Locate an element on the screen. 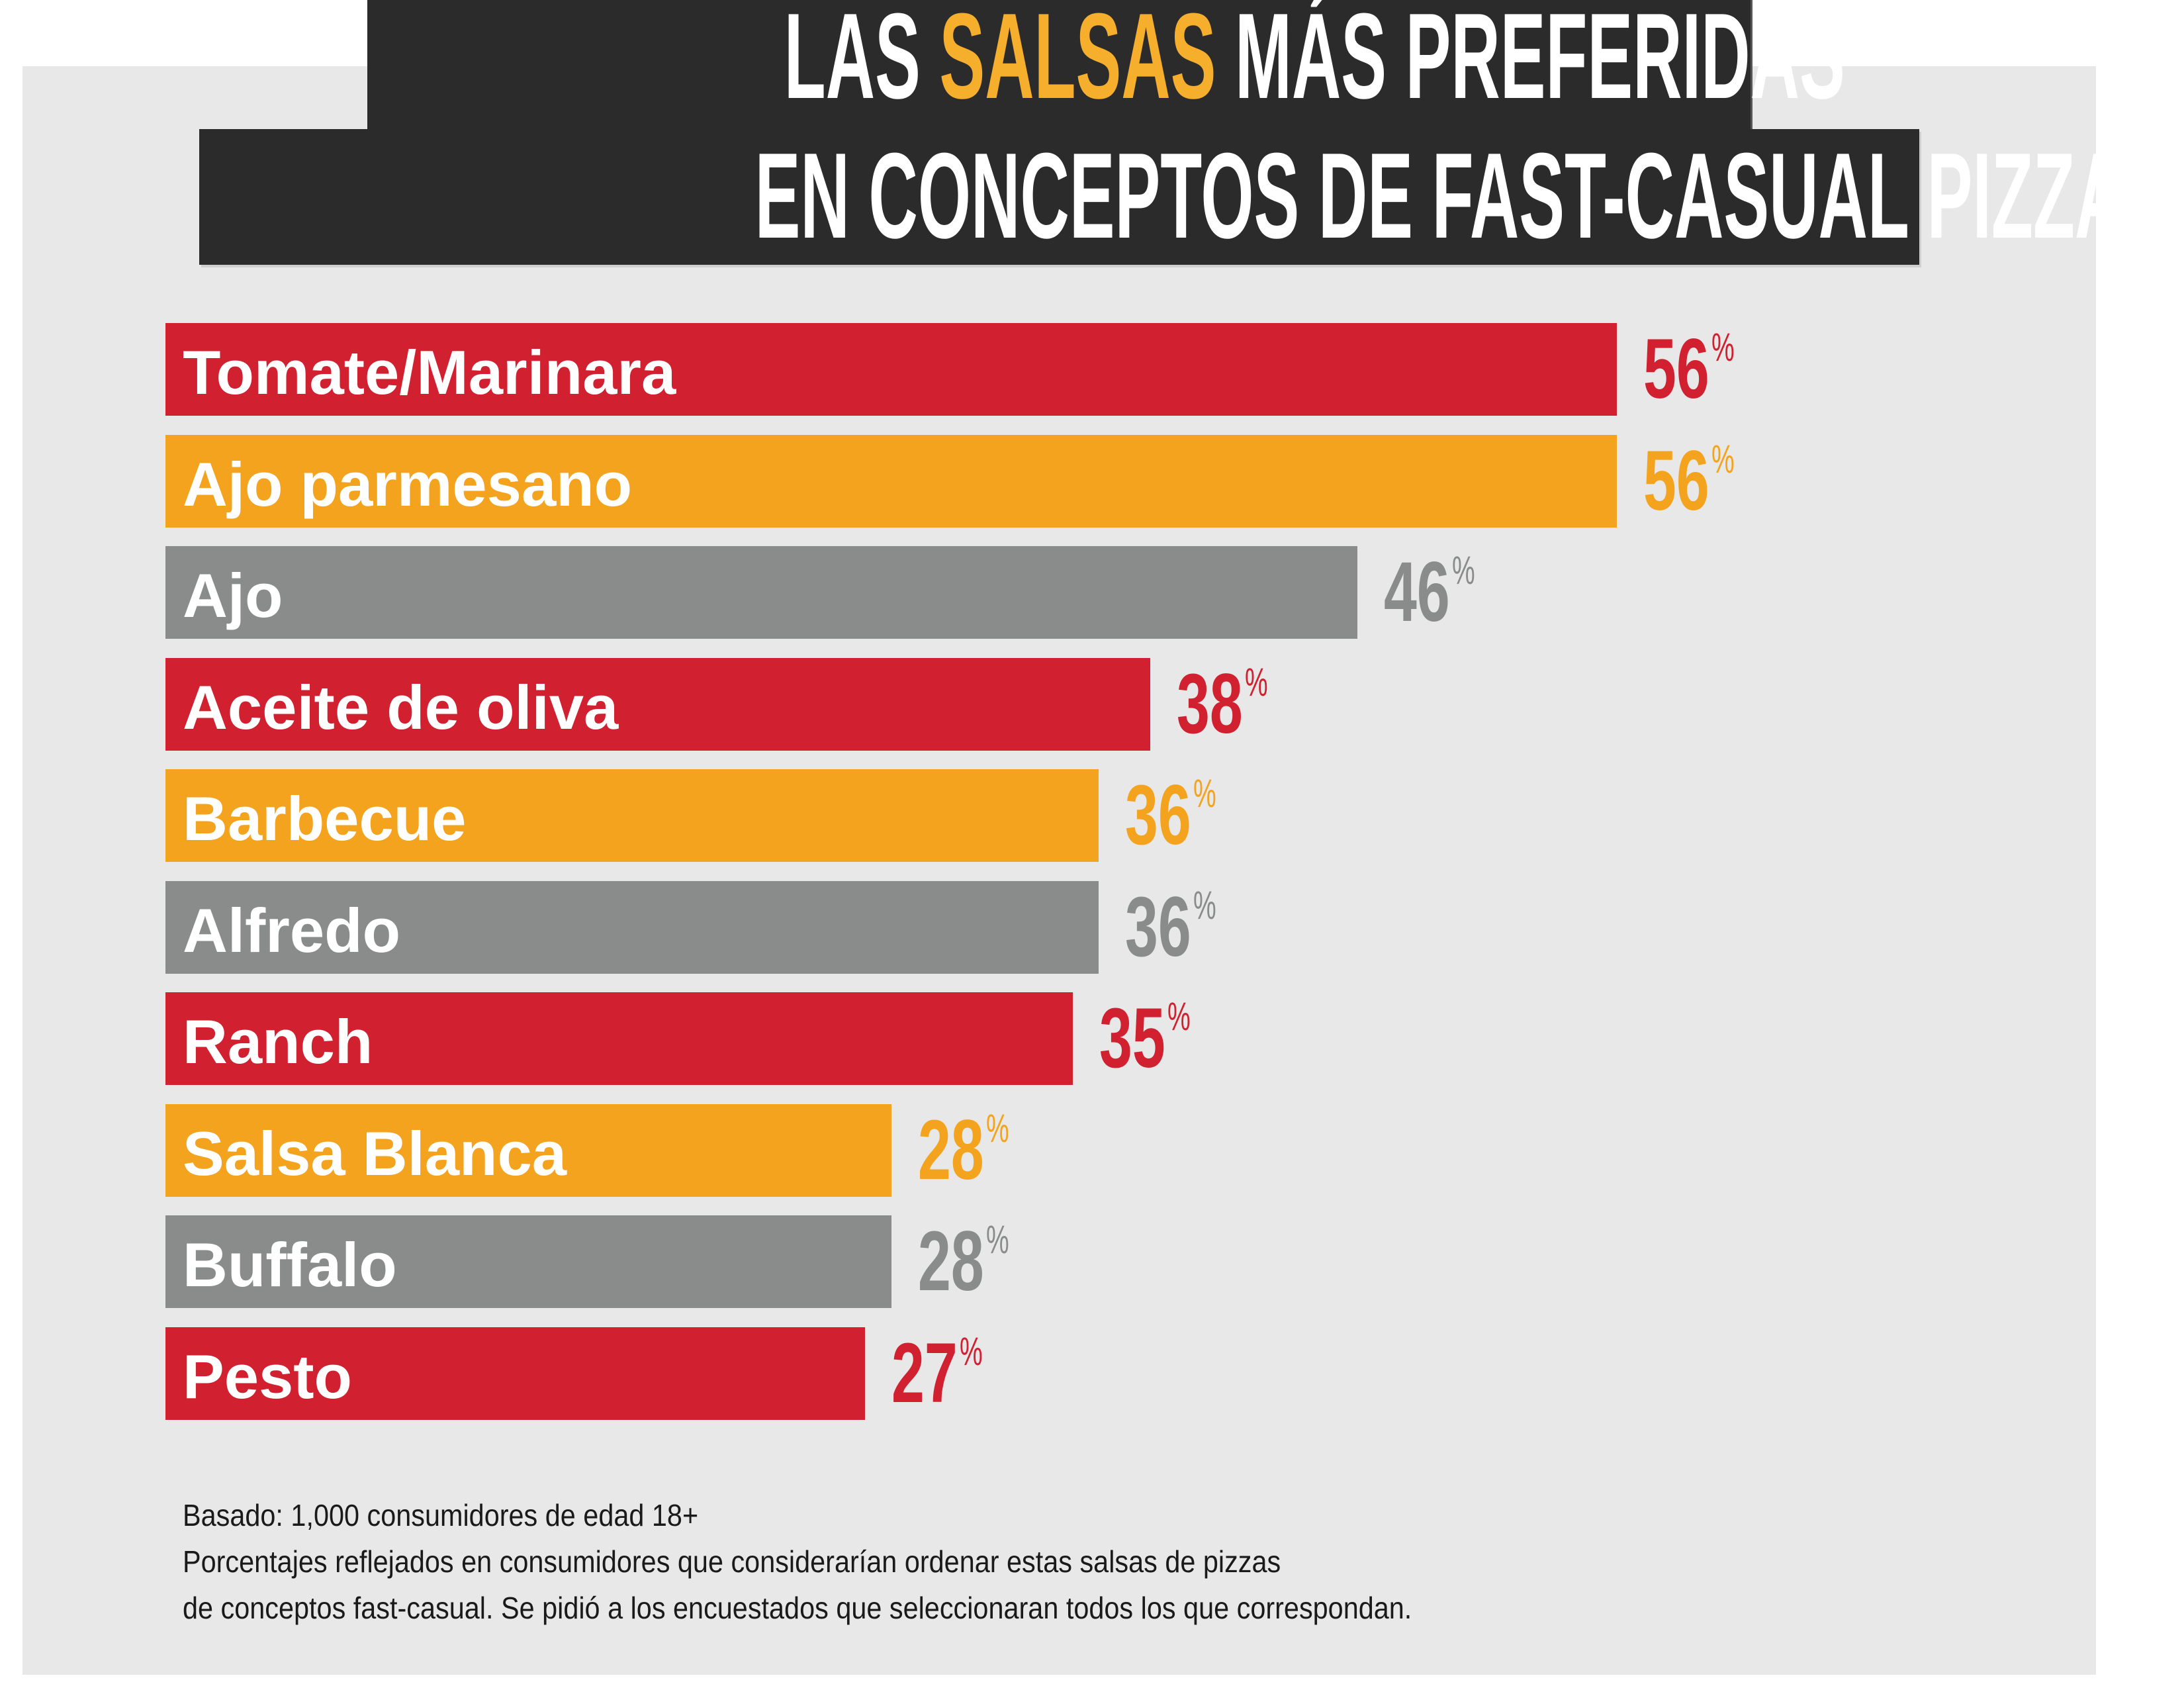 The width and height of the screenshot is (2184, 1688). bar: Tomate/Marinara is located at coordinates (891, 369).